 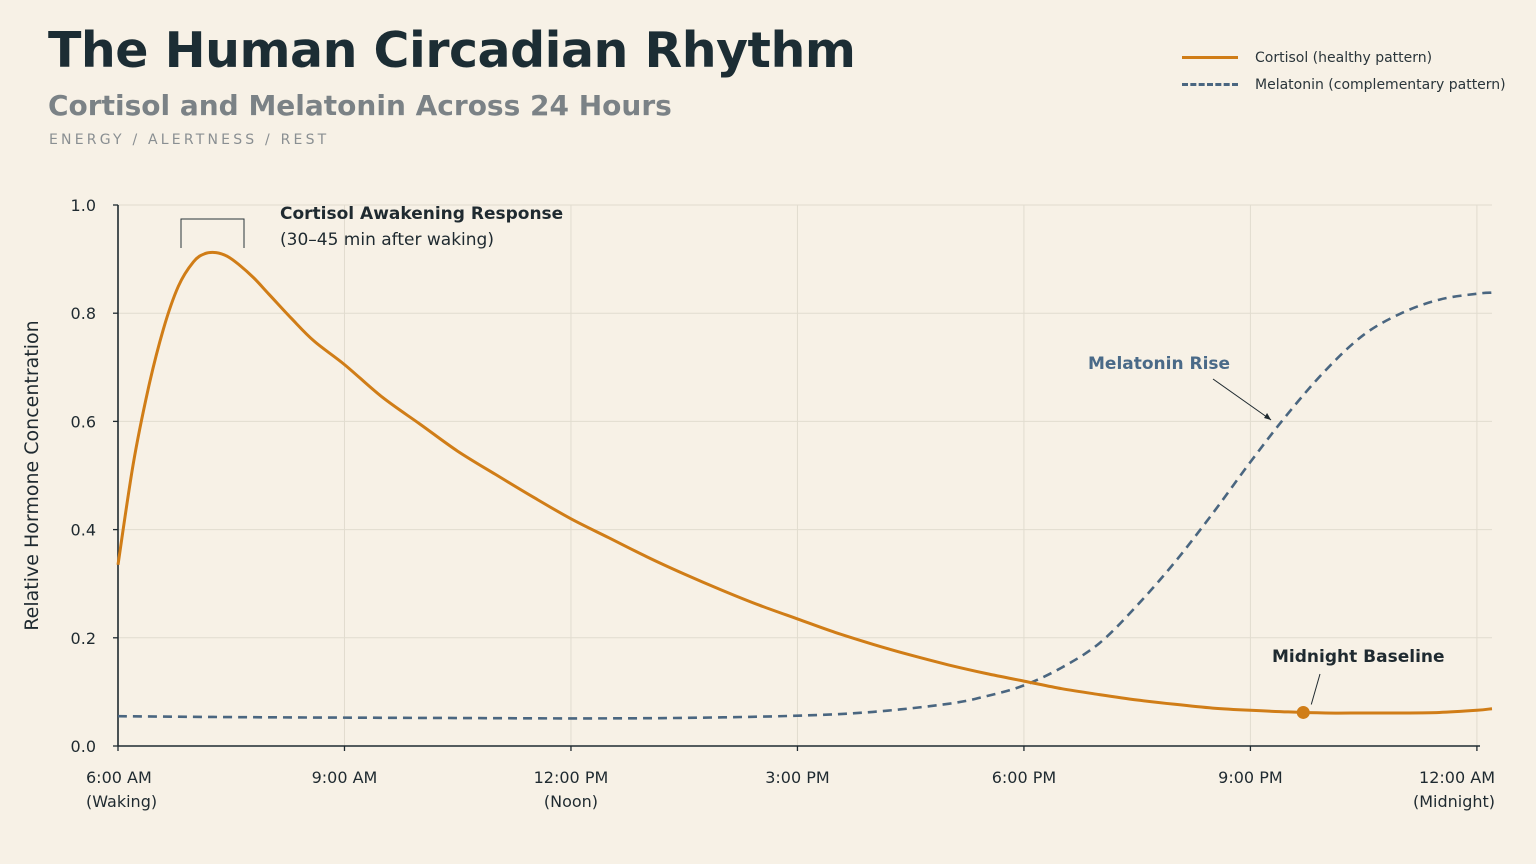 What do you see at coordinates (1242, 399) in the screenshot?
I see `melatonin-rise-leader` at bounding box center [1242, 399].